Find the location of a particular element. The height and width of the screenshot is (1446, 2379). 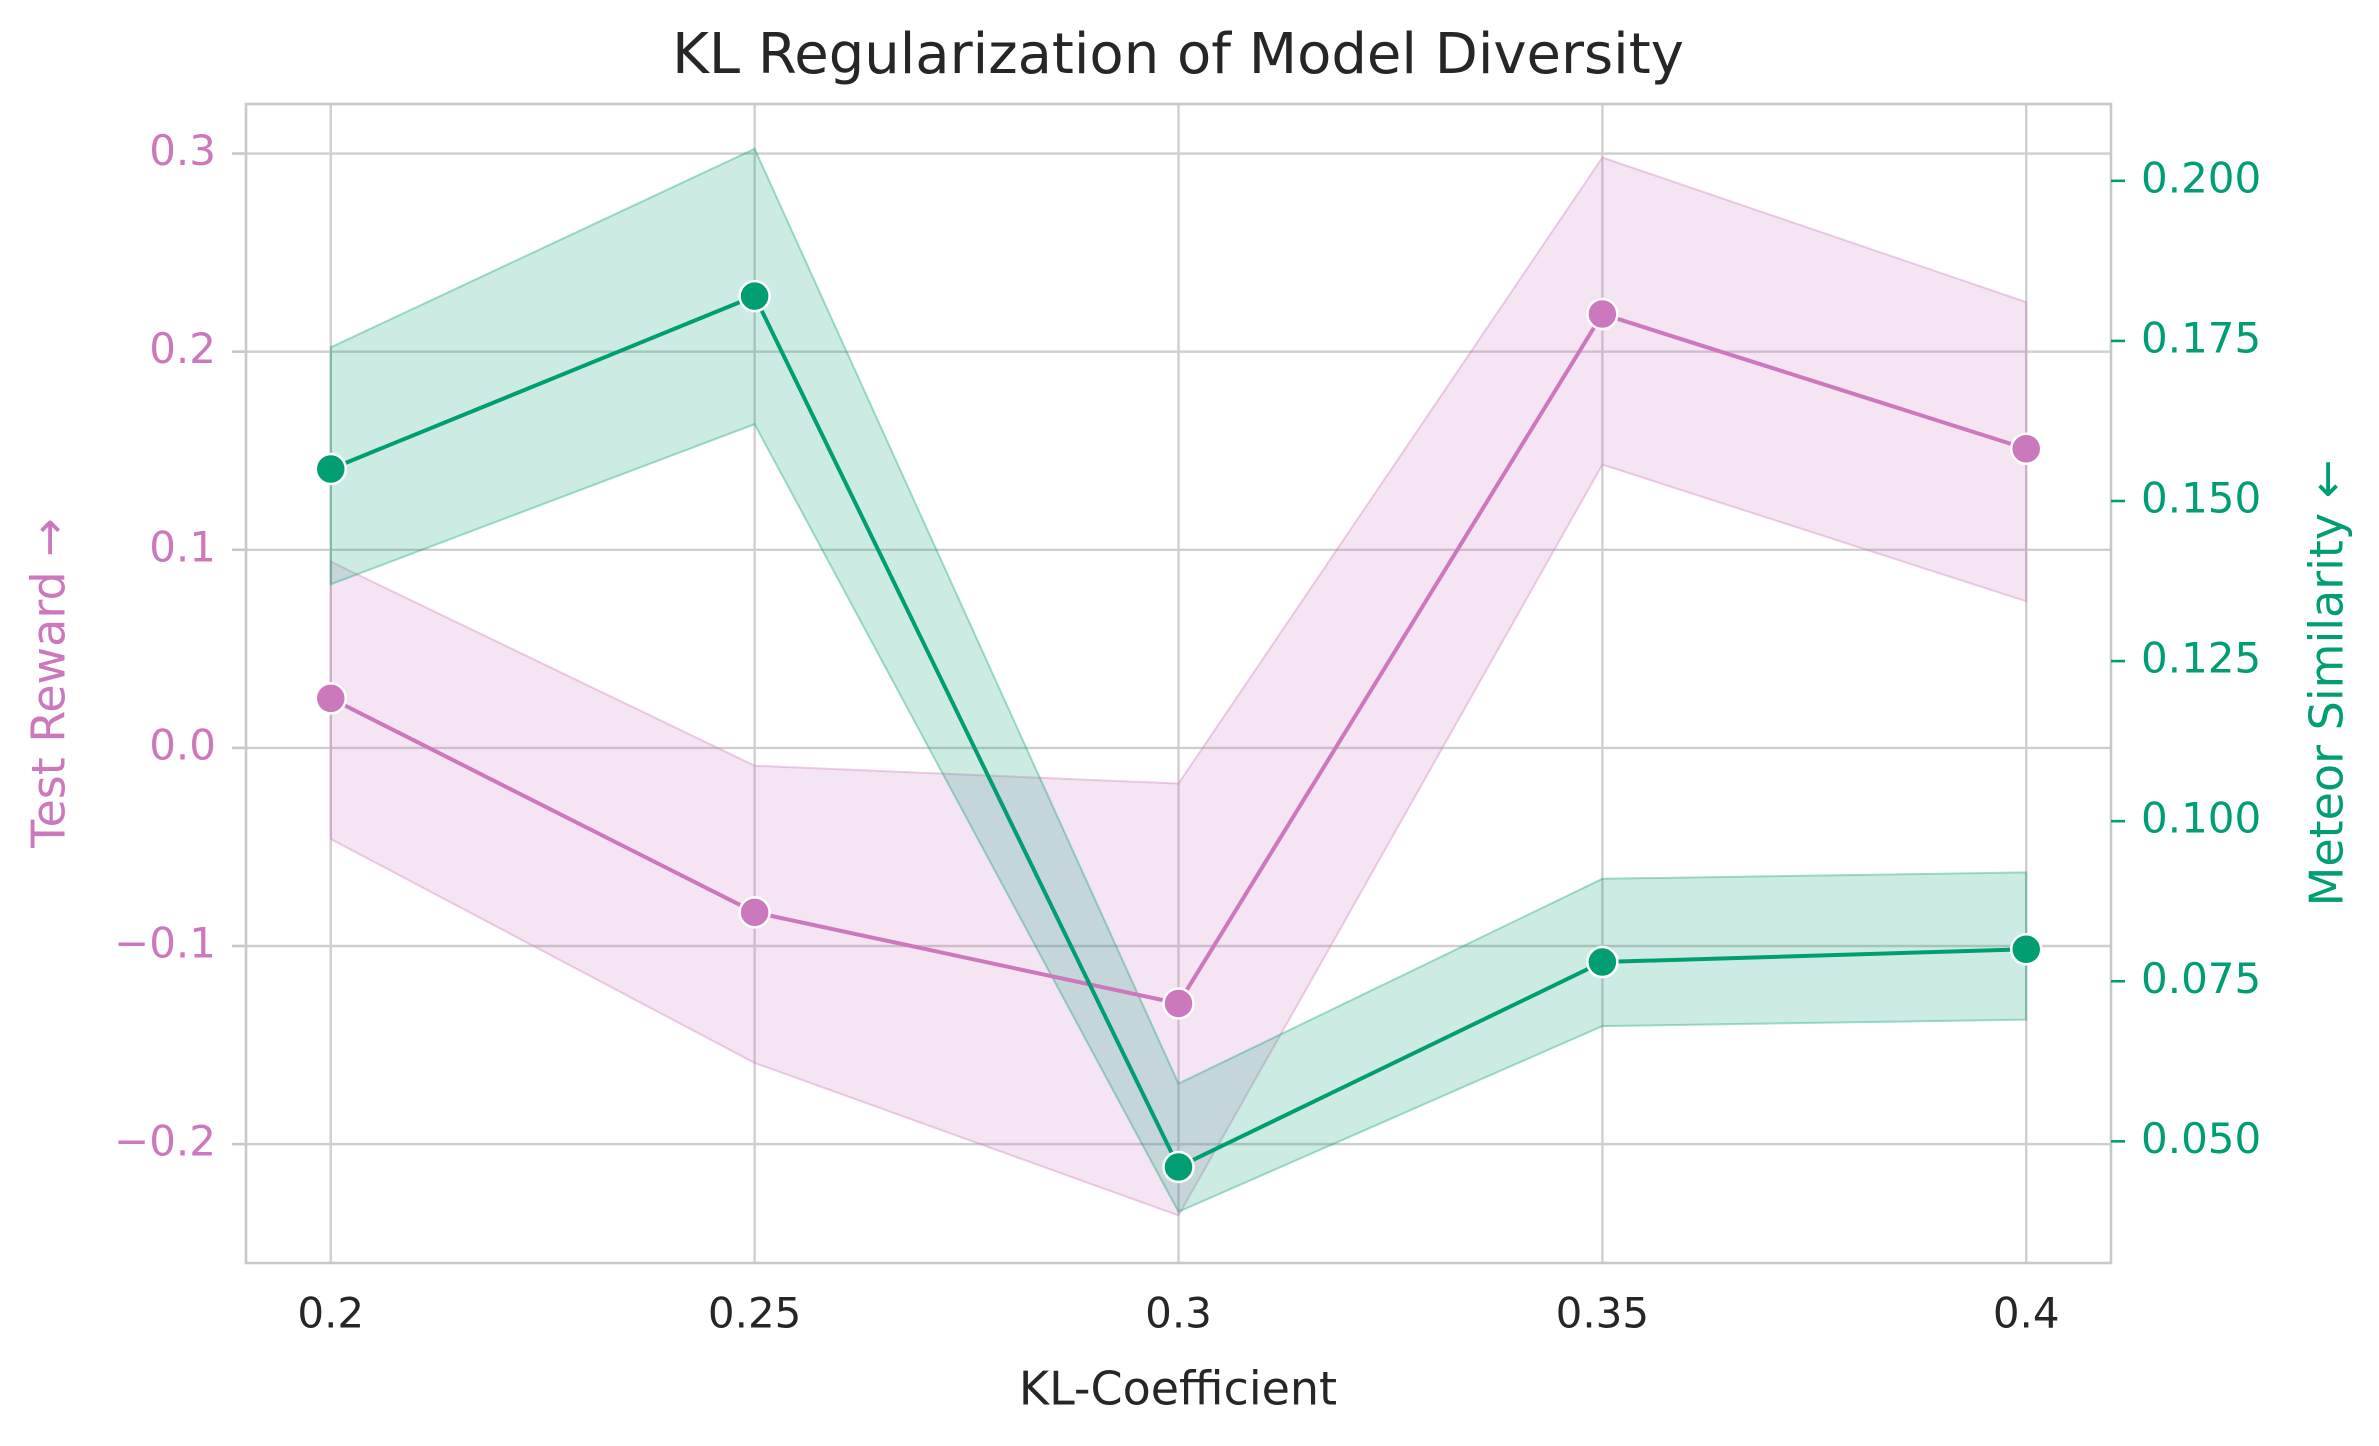

right-y-tick-label: 0.125 is located at coordinates (2201, 658).